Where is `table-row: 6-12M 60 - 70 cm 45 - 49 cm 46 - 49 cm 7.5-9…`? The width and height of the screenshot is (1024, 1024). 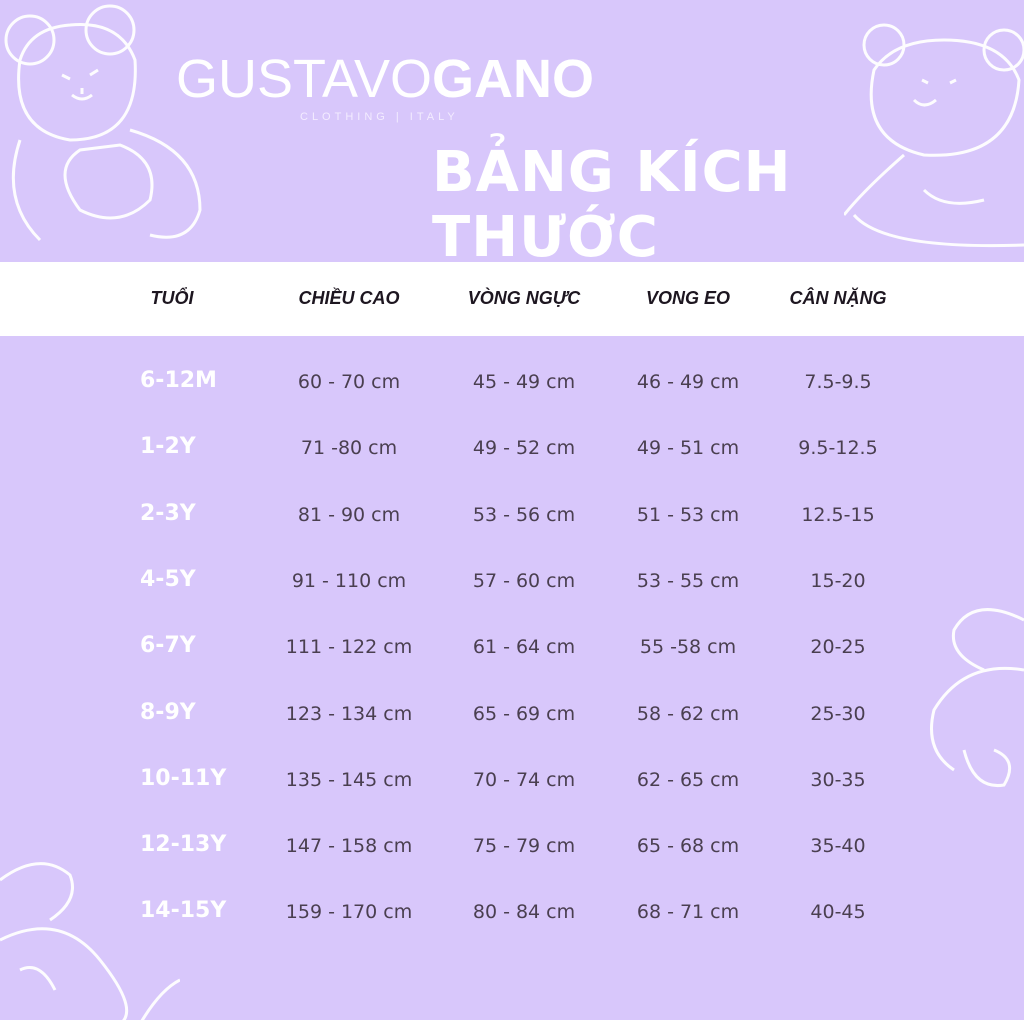 table-row: 6-12M 60 - 70 cm 45 - 49 cm 46 - 49 cm 7.5-9… is located at coordinates (512, 383).